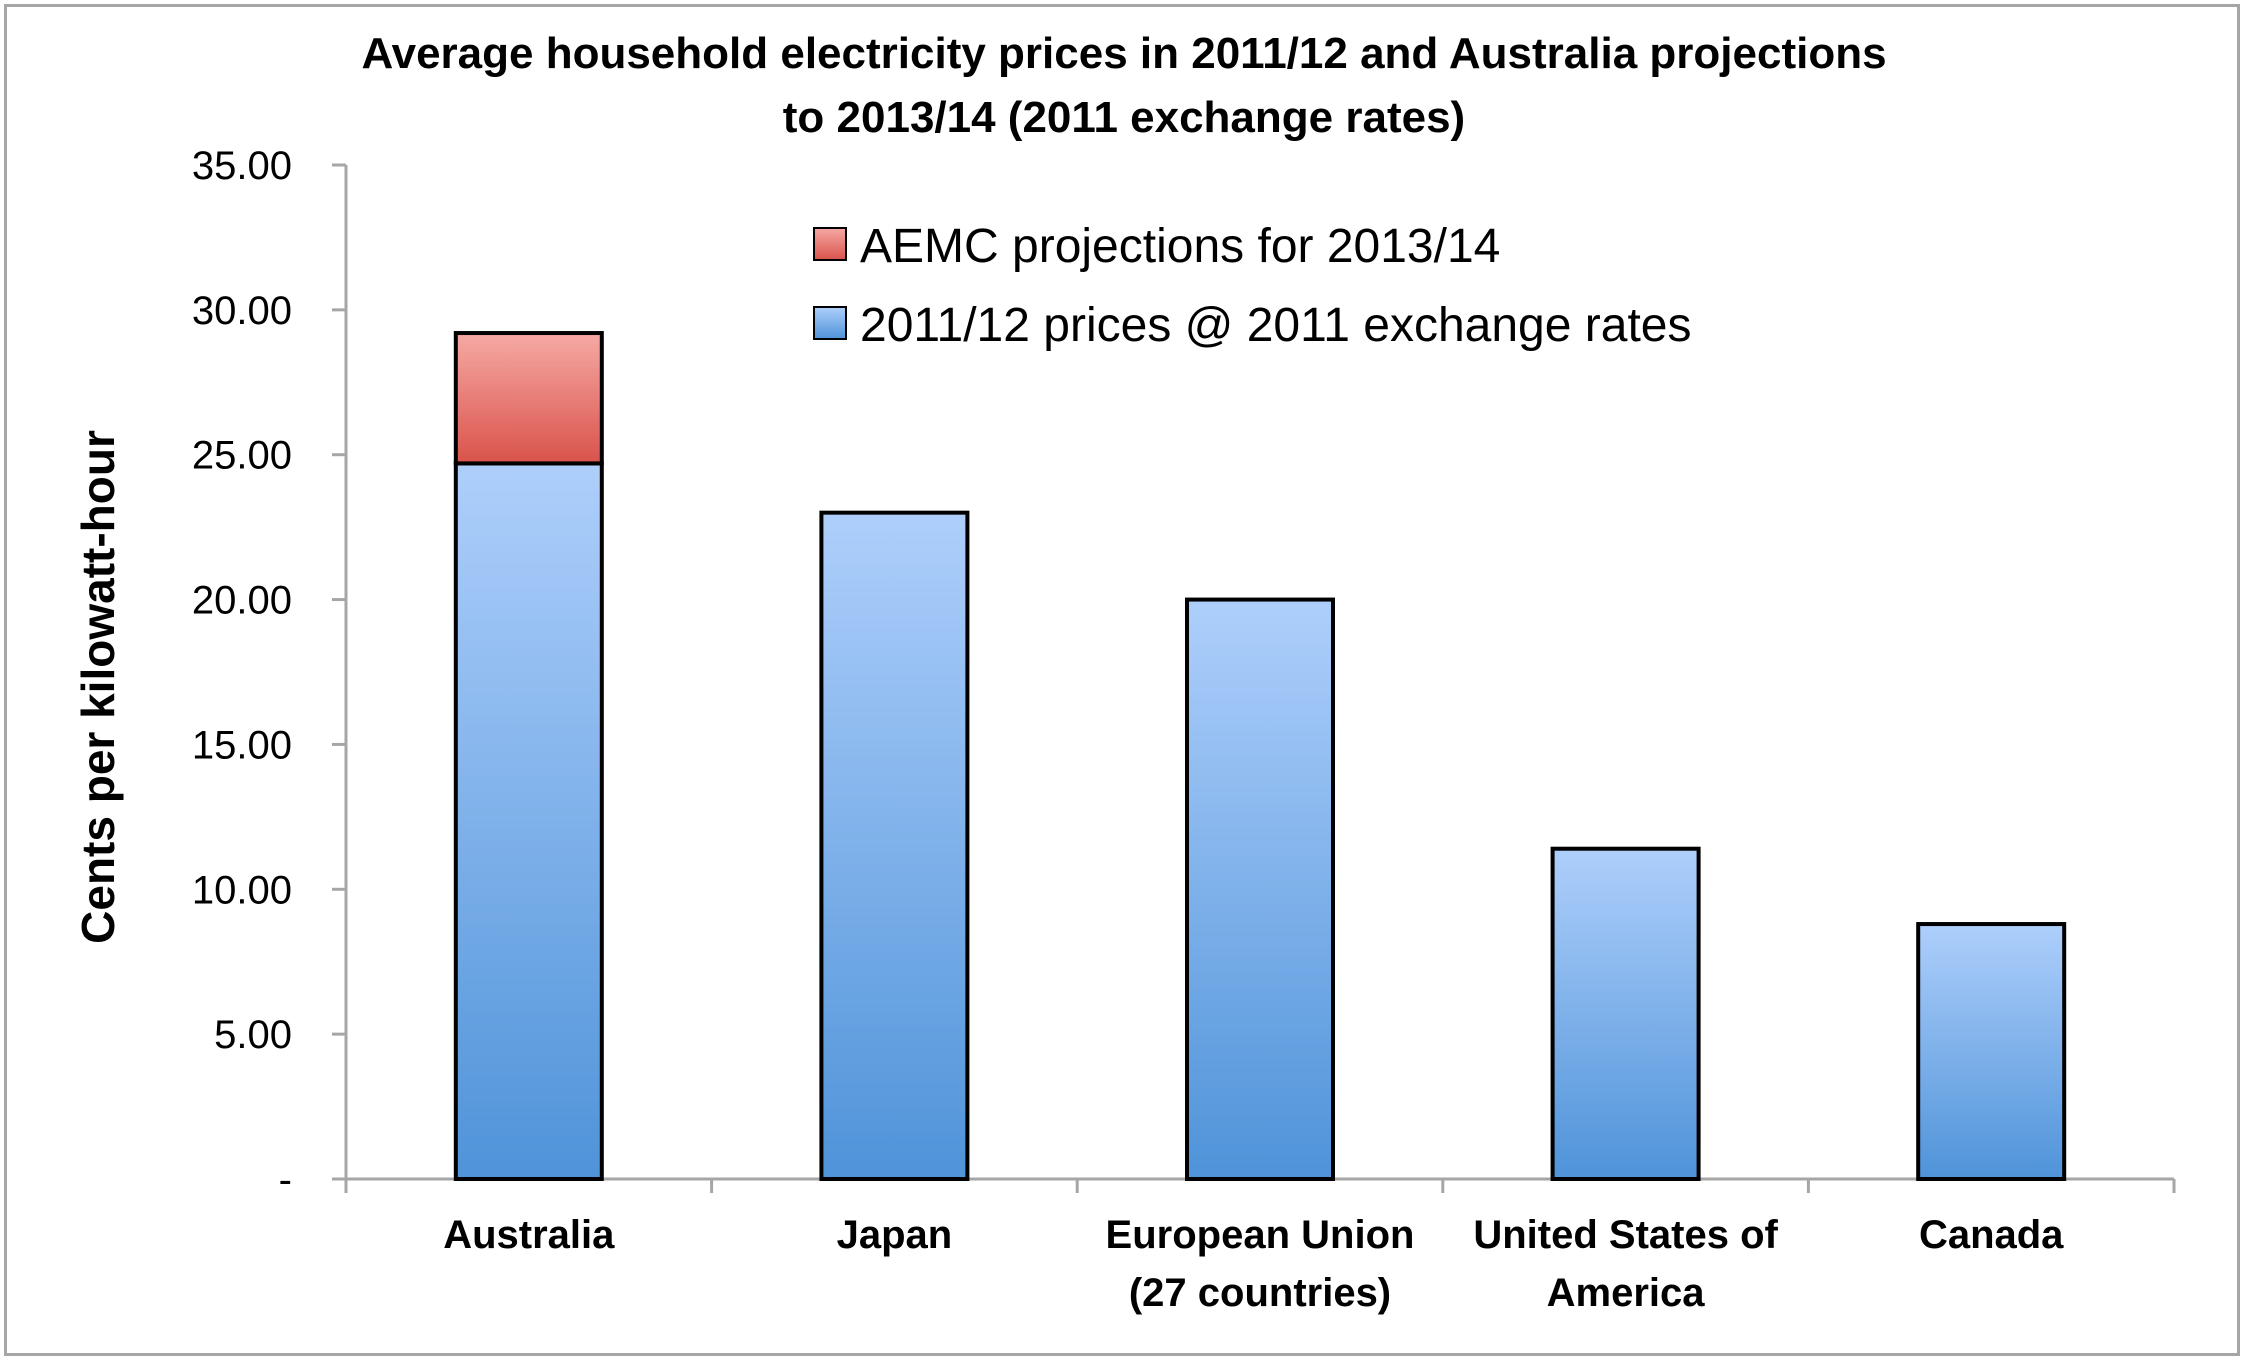 Image resolution: width=2248 pixels, height=1364 pixels. I want to click on legend-2011-12-label: 2011/12 prices @ 2011 exchange rates, so click(1276, 325).